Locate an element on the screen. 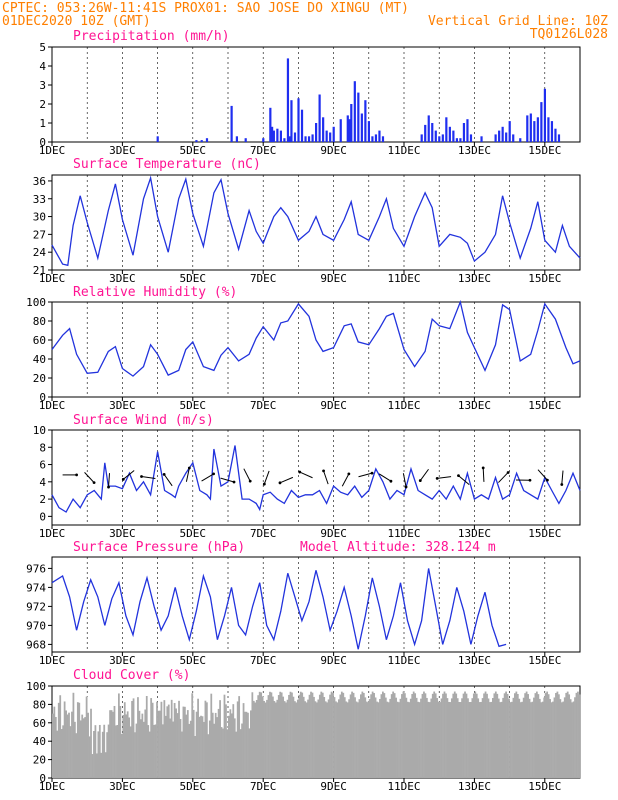 The image size is (618, 800). rh-ytick-label: 20 is located at coordinates (39, 378).